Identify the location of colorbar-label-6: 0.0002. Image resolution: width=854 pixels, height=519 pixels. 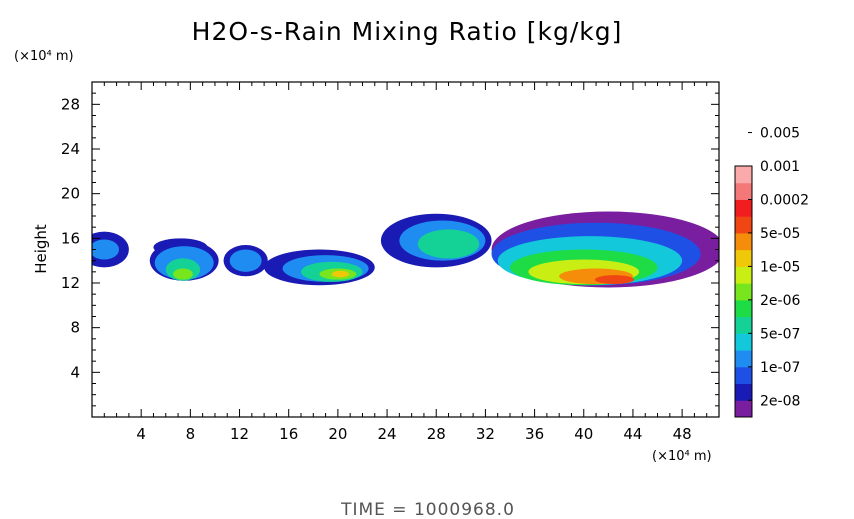
(784, 200).